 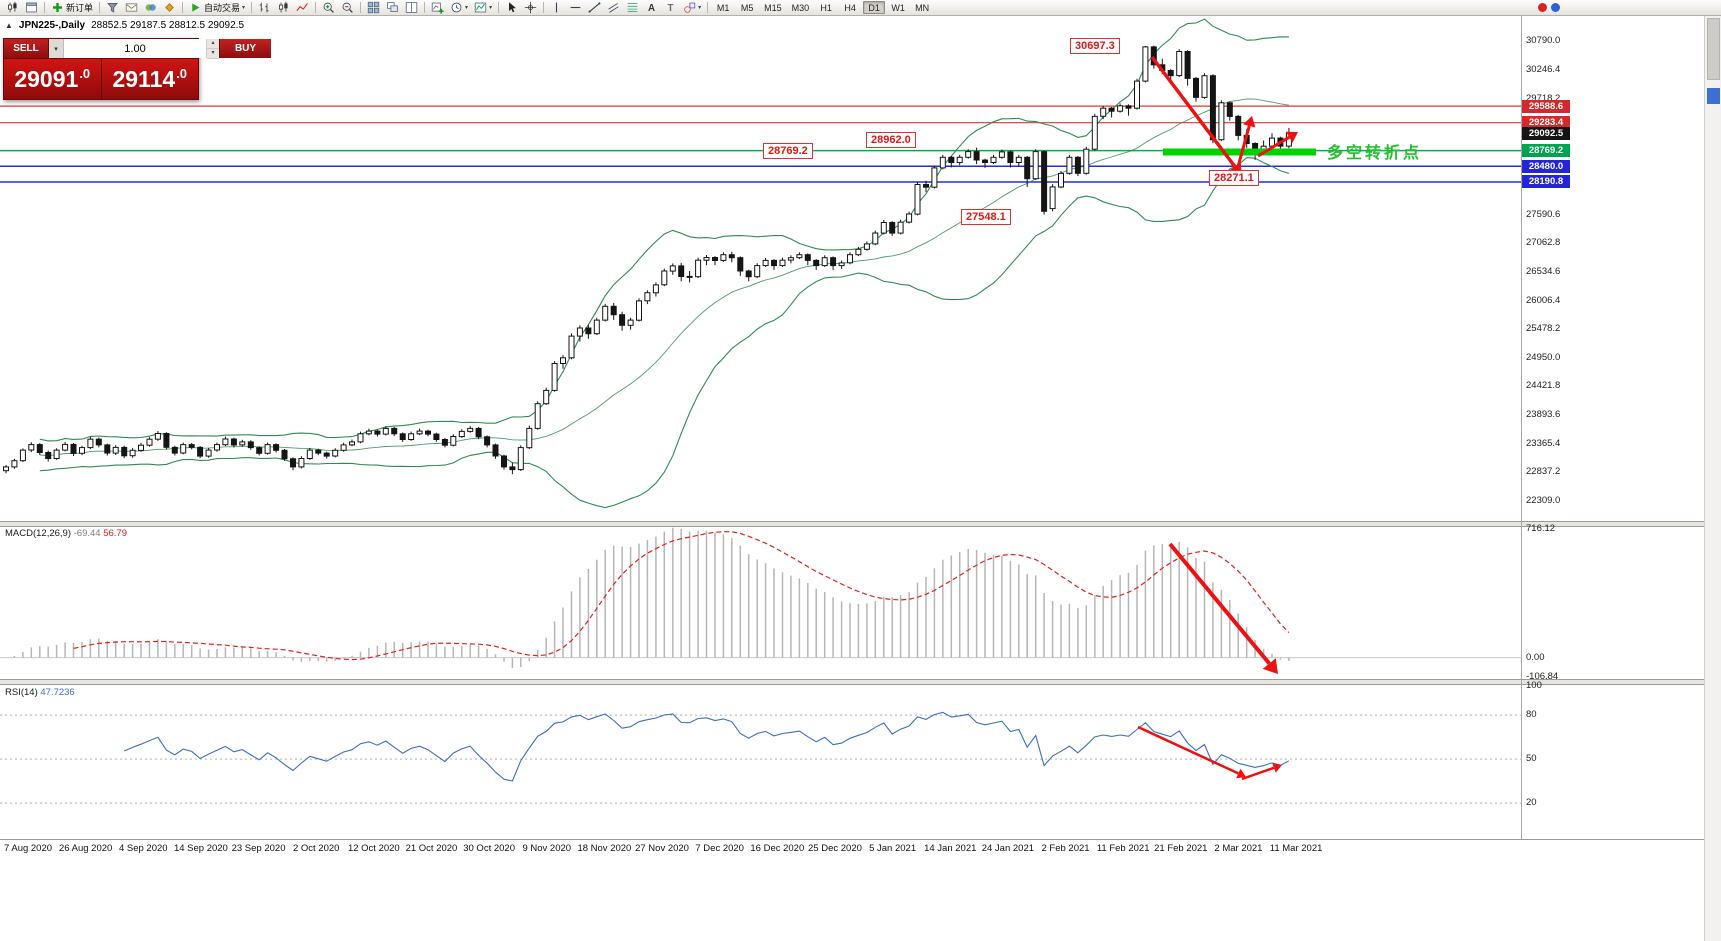 I want to click on rsi-scale-label: 20, so click(x=1531, y=803).